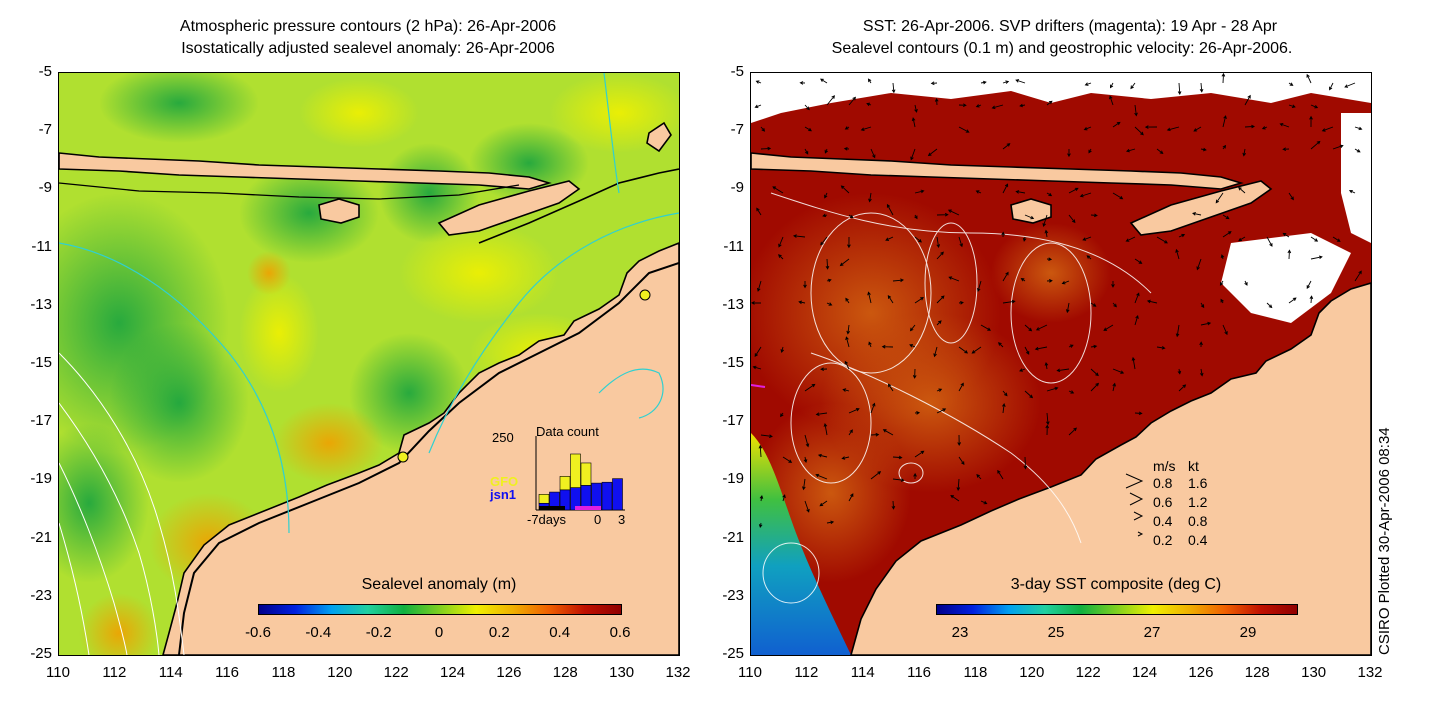 The width and height of the screenshot is (1440, 720). What do you see at coordinates (41, 246) in the screenshot?
I see `left-y-axis-tick: -11` at bounding box center [41, 246].